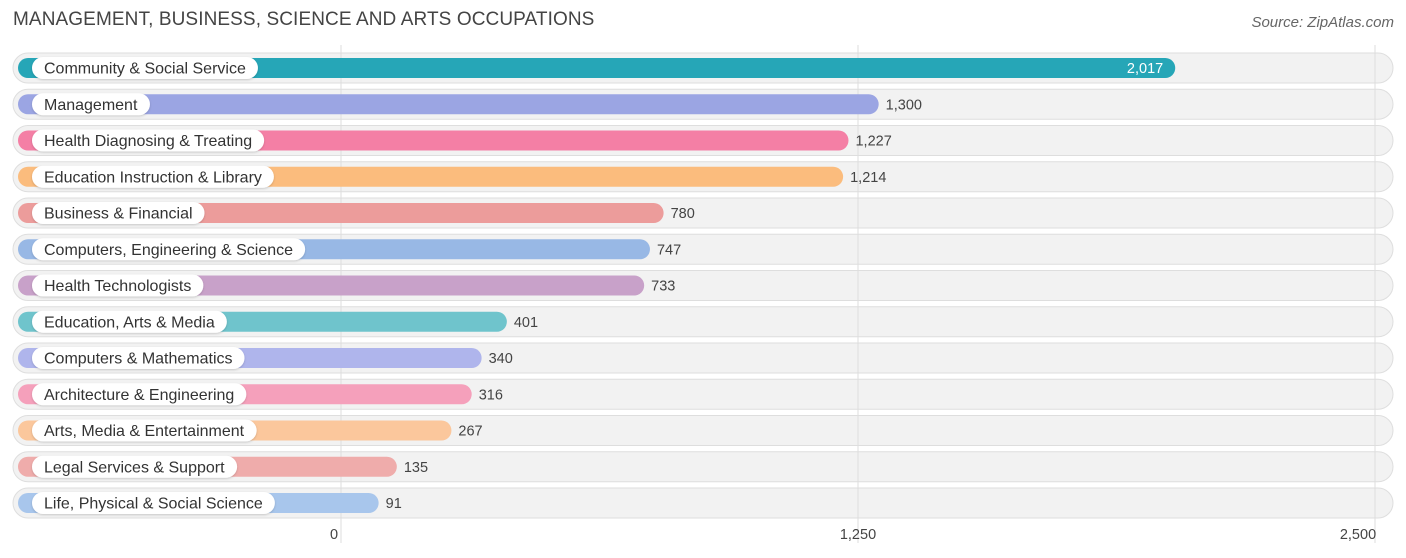 This screenshot has height=558, width=1406. I want to click on category-label: Education Instruction & Library, so click(153, 177).